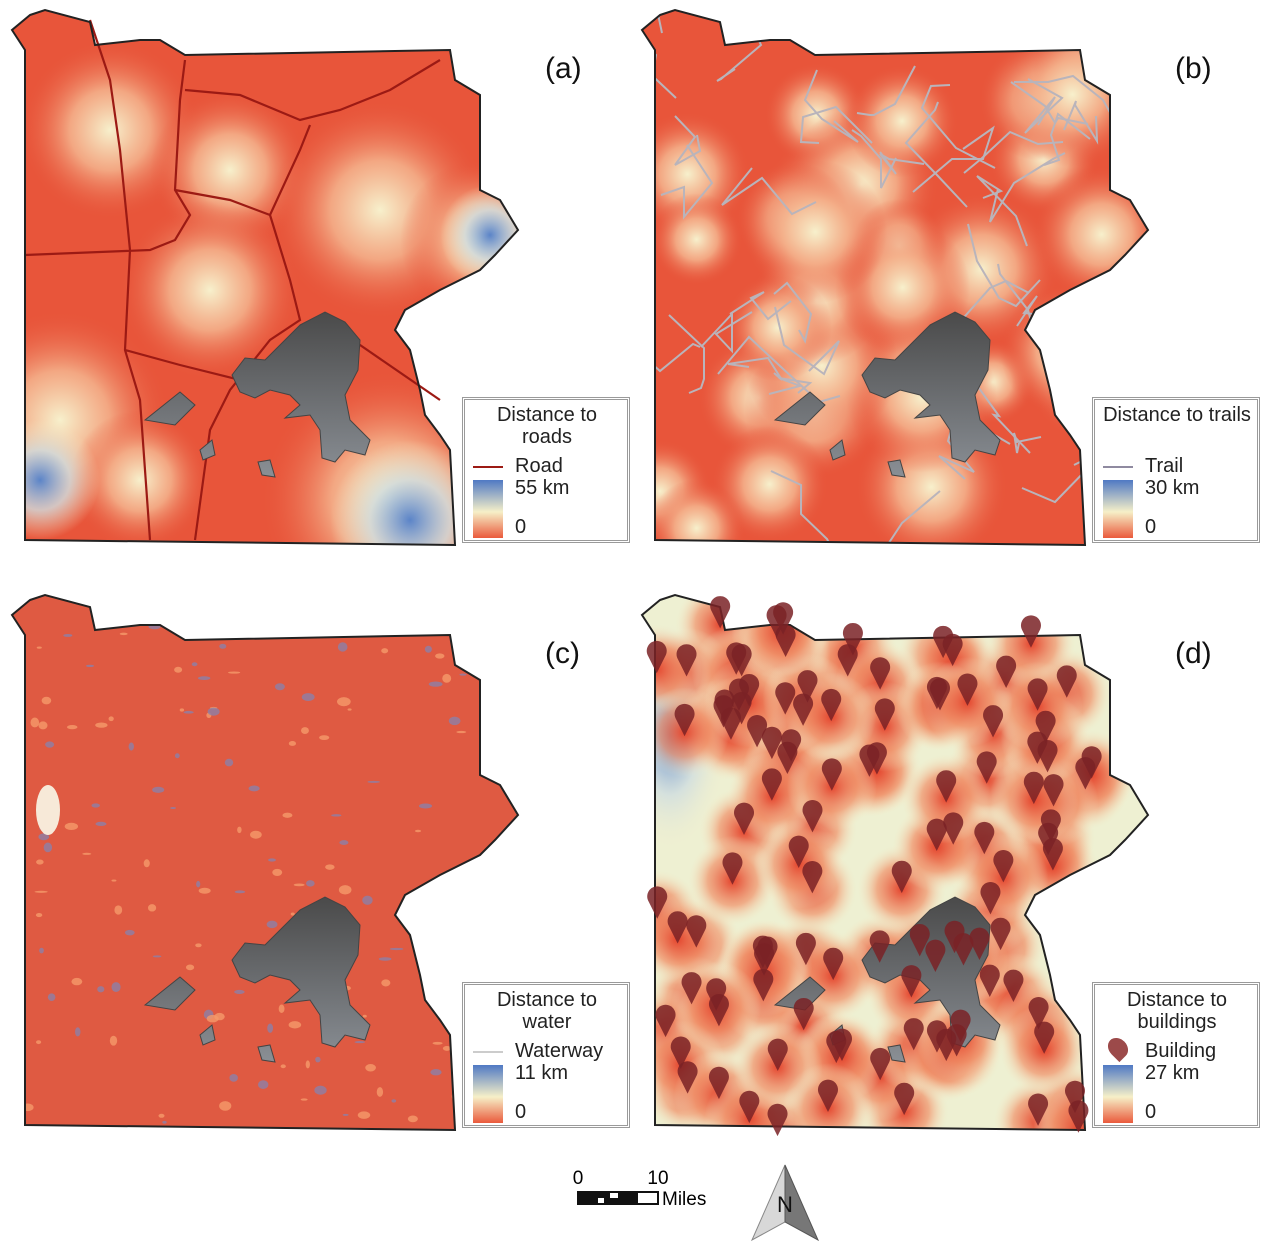 Image resolution: width=1280 pixels, height=1250 pixels. What do you see at coordinates (802, 1203) in the screenshot?
I see `north-arrow` at bounding box center [802, 1203].